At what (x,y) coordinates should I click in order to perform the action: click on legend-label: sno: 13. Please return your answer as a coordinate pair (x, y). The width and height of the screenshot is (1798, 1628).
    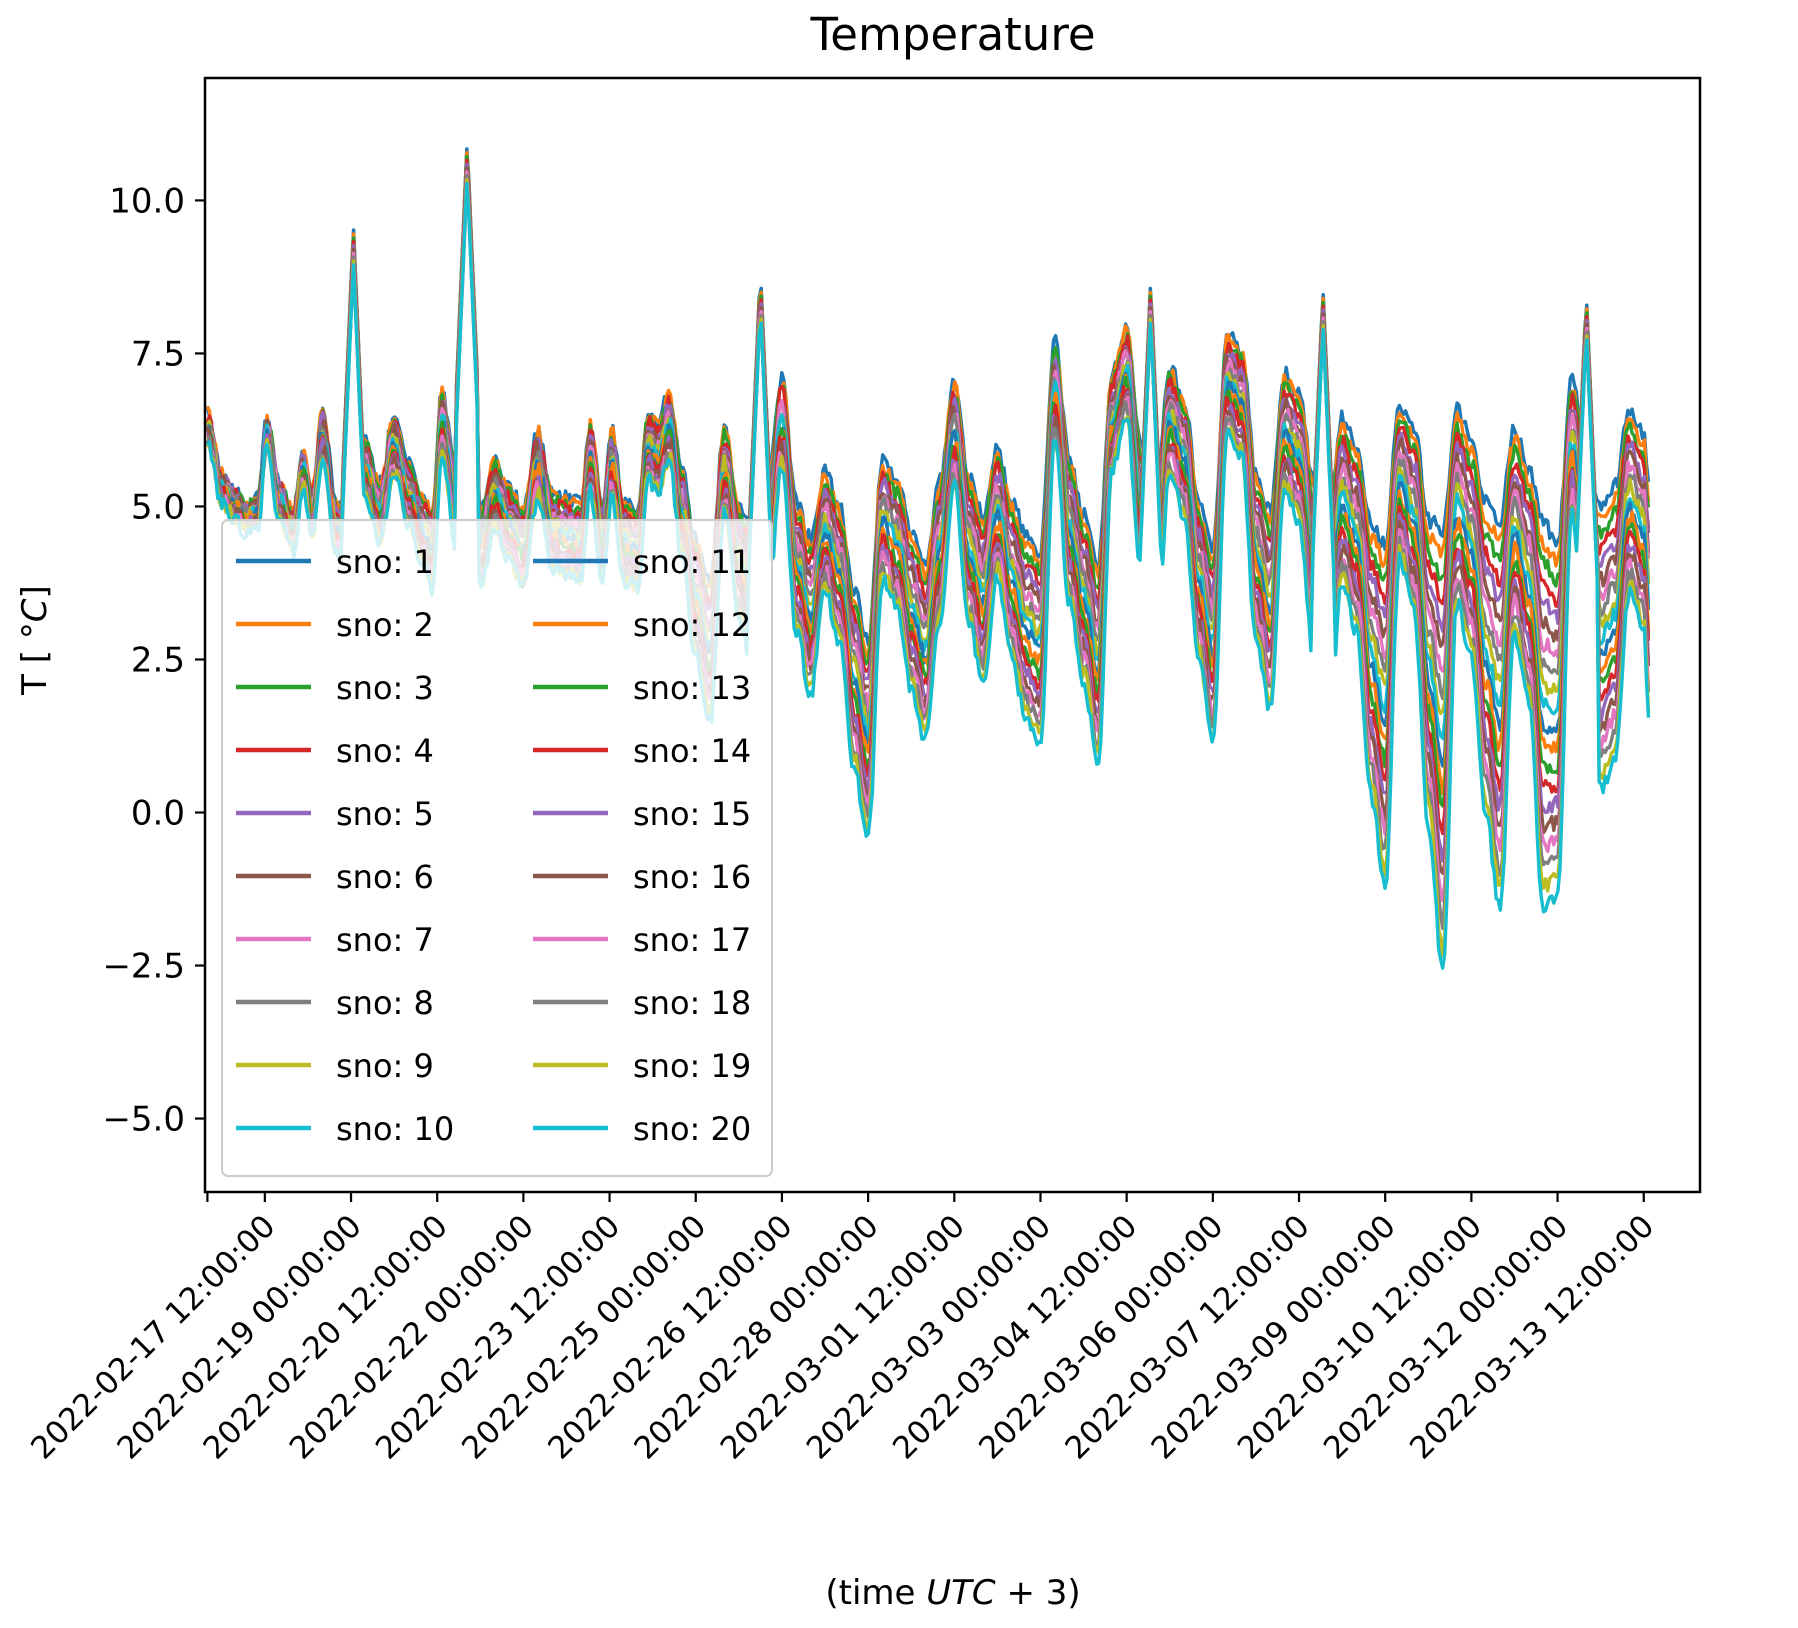
    Looking at the image, I should click on (692, 688).